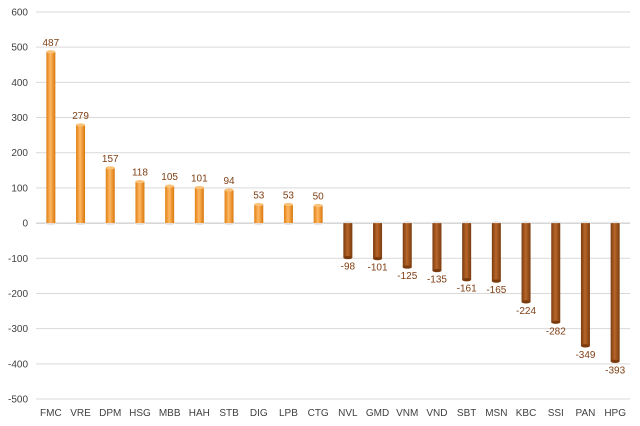 The height and width of the screenshot is (426, 640). What do you see at coordinates (51, 137) in the screenshot?
I see `bar-fmc` at bounding box center [51, 137].